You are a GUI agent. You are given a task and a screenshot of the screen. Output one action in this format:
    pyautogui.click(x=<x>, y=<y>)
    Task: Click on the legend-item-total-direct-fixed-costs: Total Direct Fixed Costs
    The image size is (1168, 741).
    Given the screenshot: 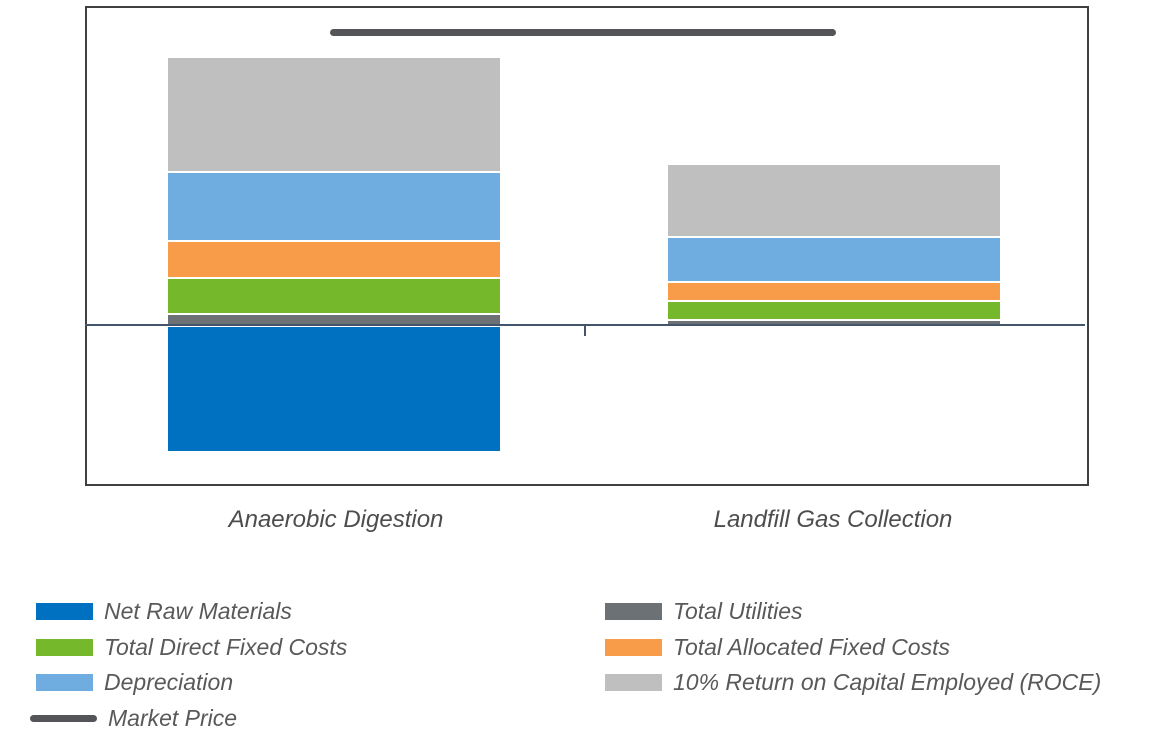 What is the action you would take?
    pyautogui.click(x=192, y=646)
    